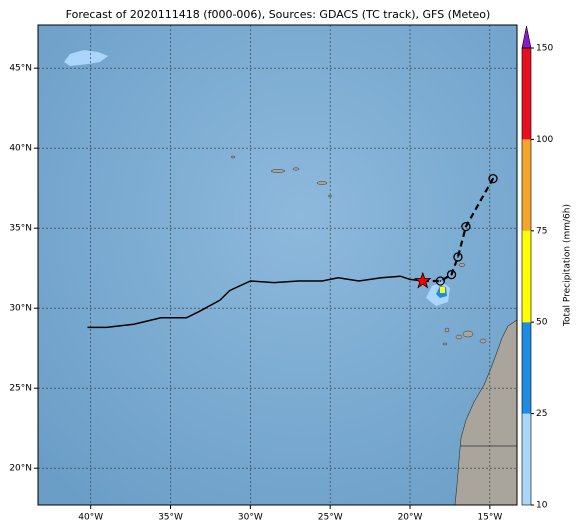 The width and height of the screenshot is (581, 529). What do you see at coordinates (20, 149) in the screenshot?
I see `y-tick-label: 40°N` at bounding box center [20, 149].